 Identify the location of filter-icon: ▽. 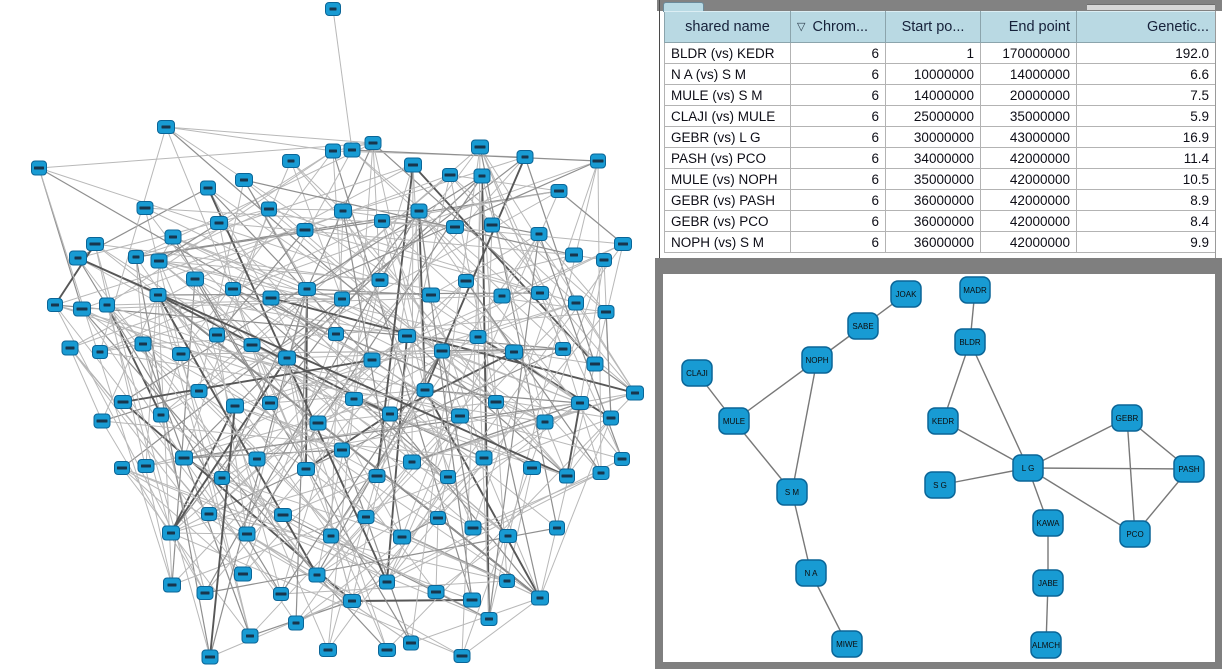
(801, 27).